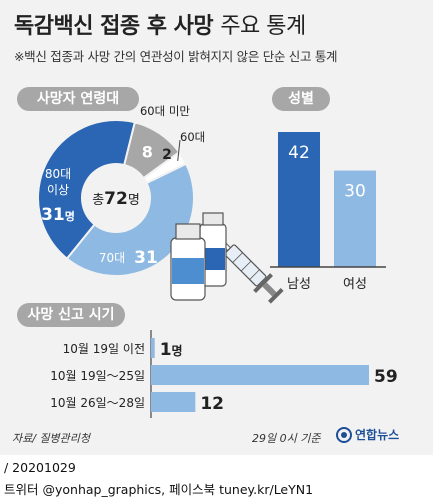 The width and height of the screenshot is (433, 500). Describe the element at coordinates (40, 467) in the screenshot. I see `credit-date: / 20201029` at that location.